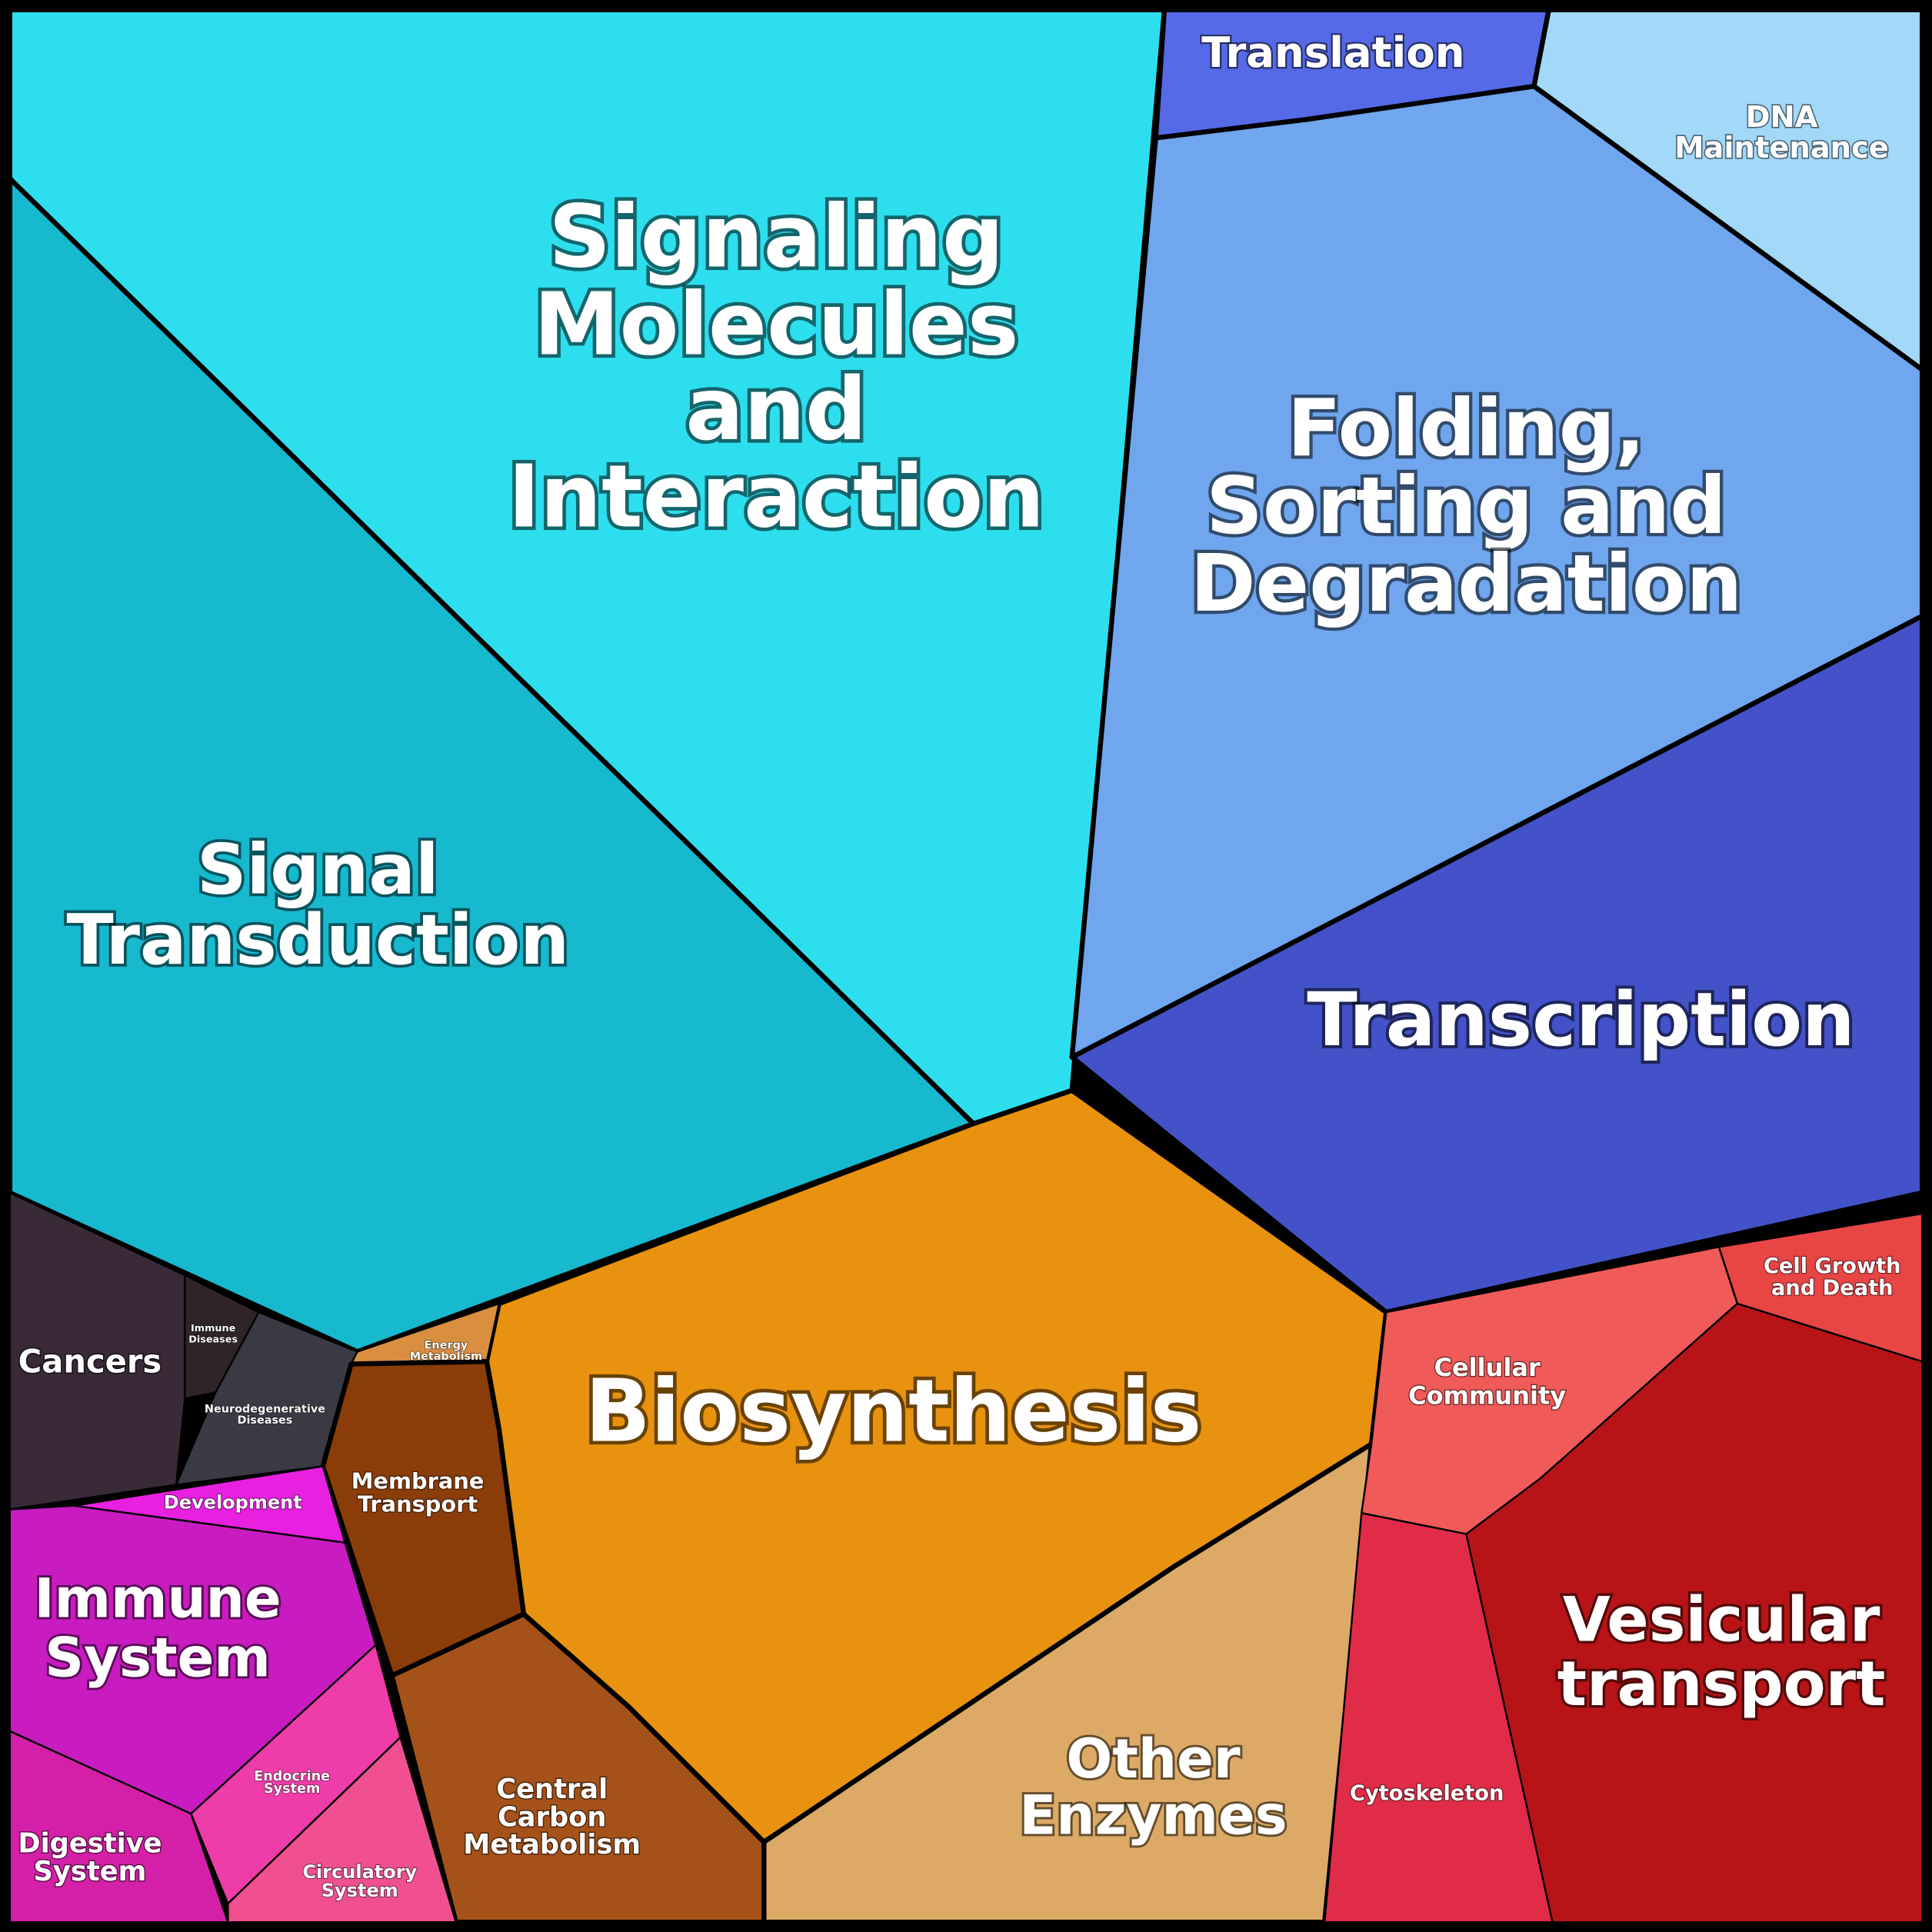 The image size is (1932, 1932). I want to click on label-line: transport, so click(1721, 1684).